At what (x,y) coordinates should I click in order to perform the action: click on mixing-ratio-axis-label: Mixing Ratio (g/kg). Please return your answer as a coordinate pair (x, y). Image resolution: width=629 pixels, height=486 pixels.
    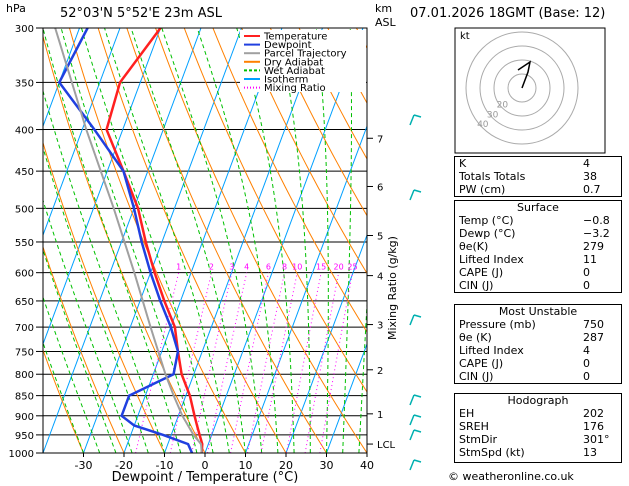
    Looking at the image, I should click on (392, 288).